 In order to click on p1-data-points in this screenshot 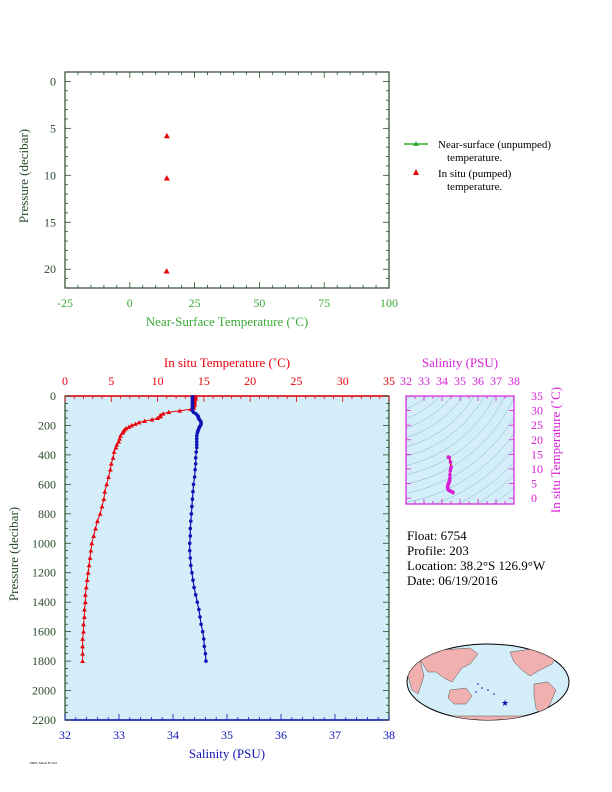, I will do `click(166, 203)`.